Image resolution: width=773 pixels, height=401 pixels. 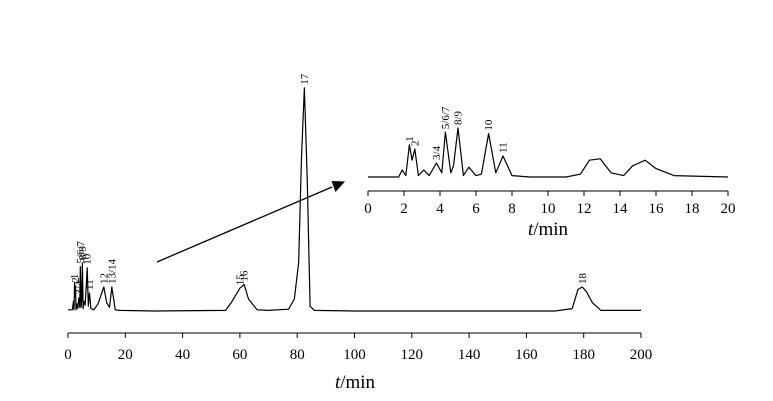 I want to click on inset-peak-label: 1, so click(x=410, y=139).